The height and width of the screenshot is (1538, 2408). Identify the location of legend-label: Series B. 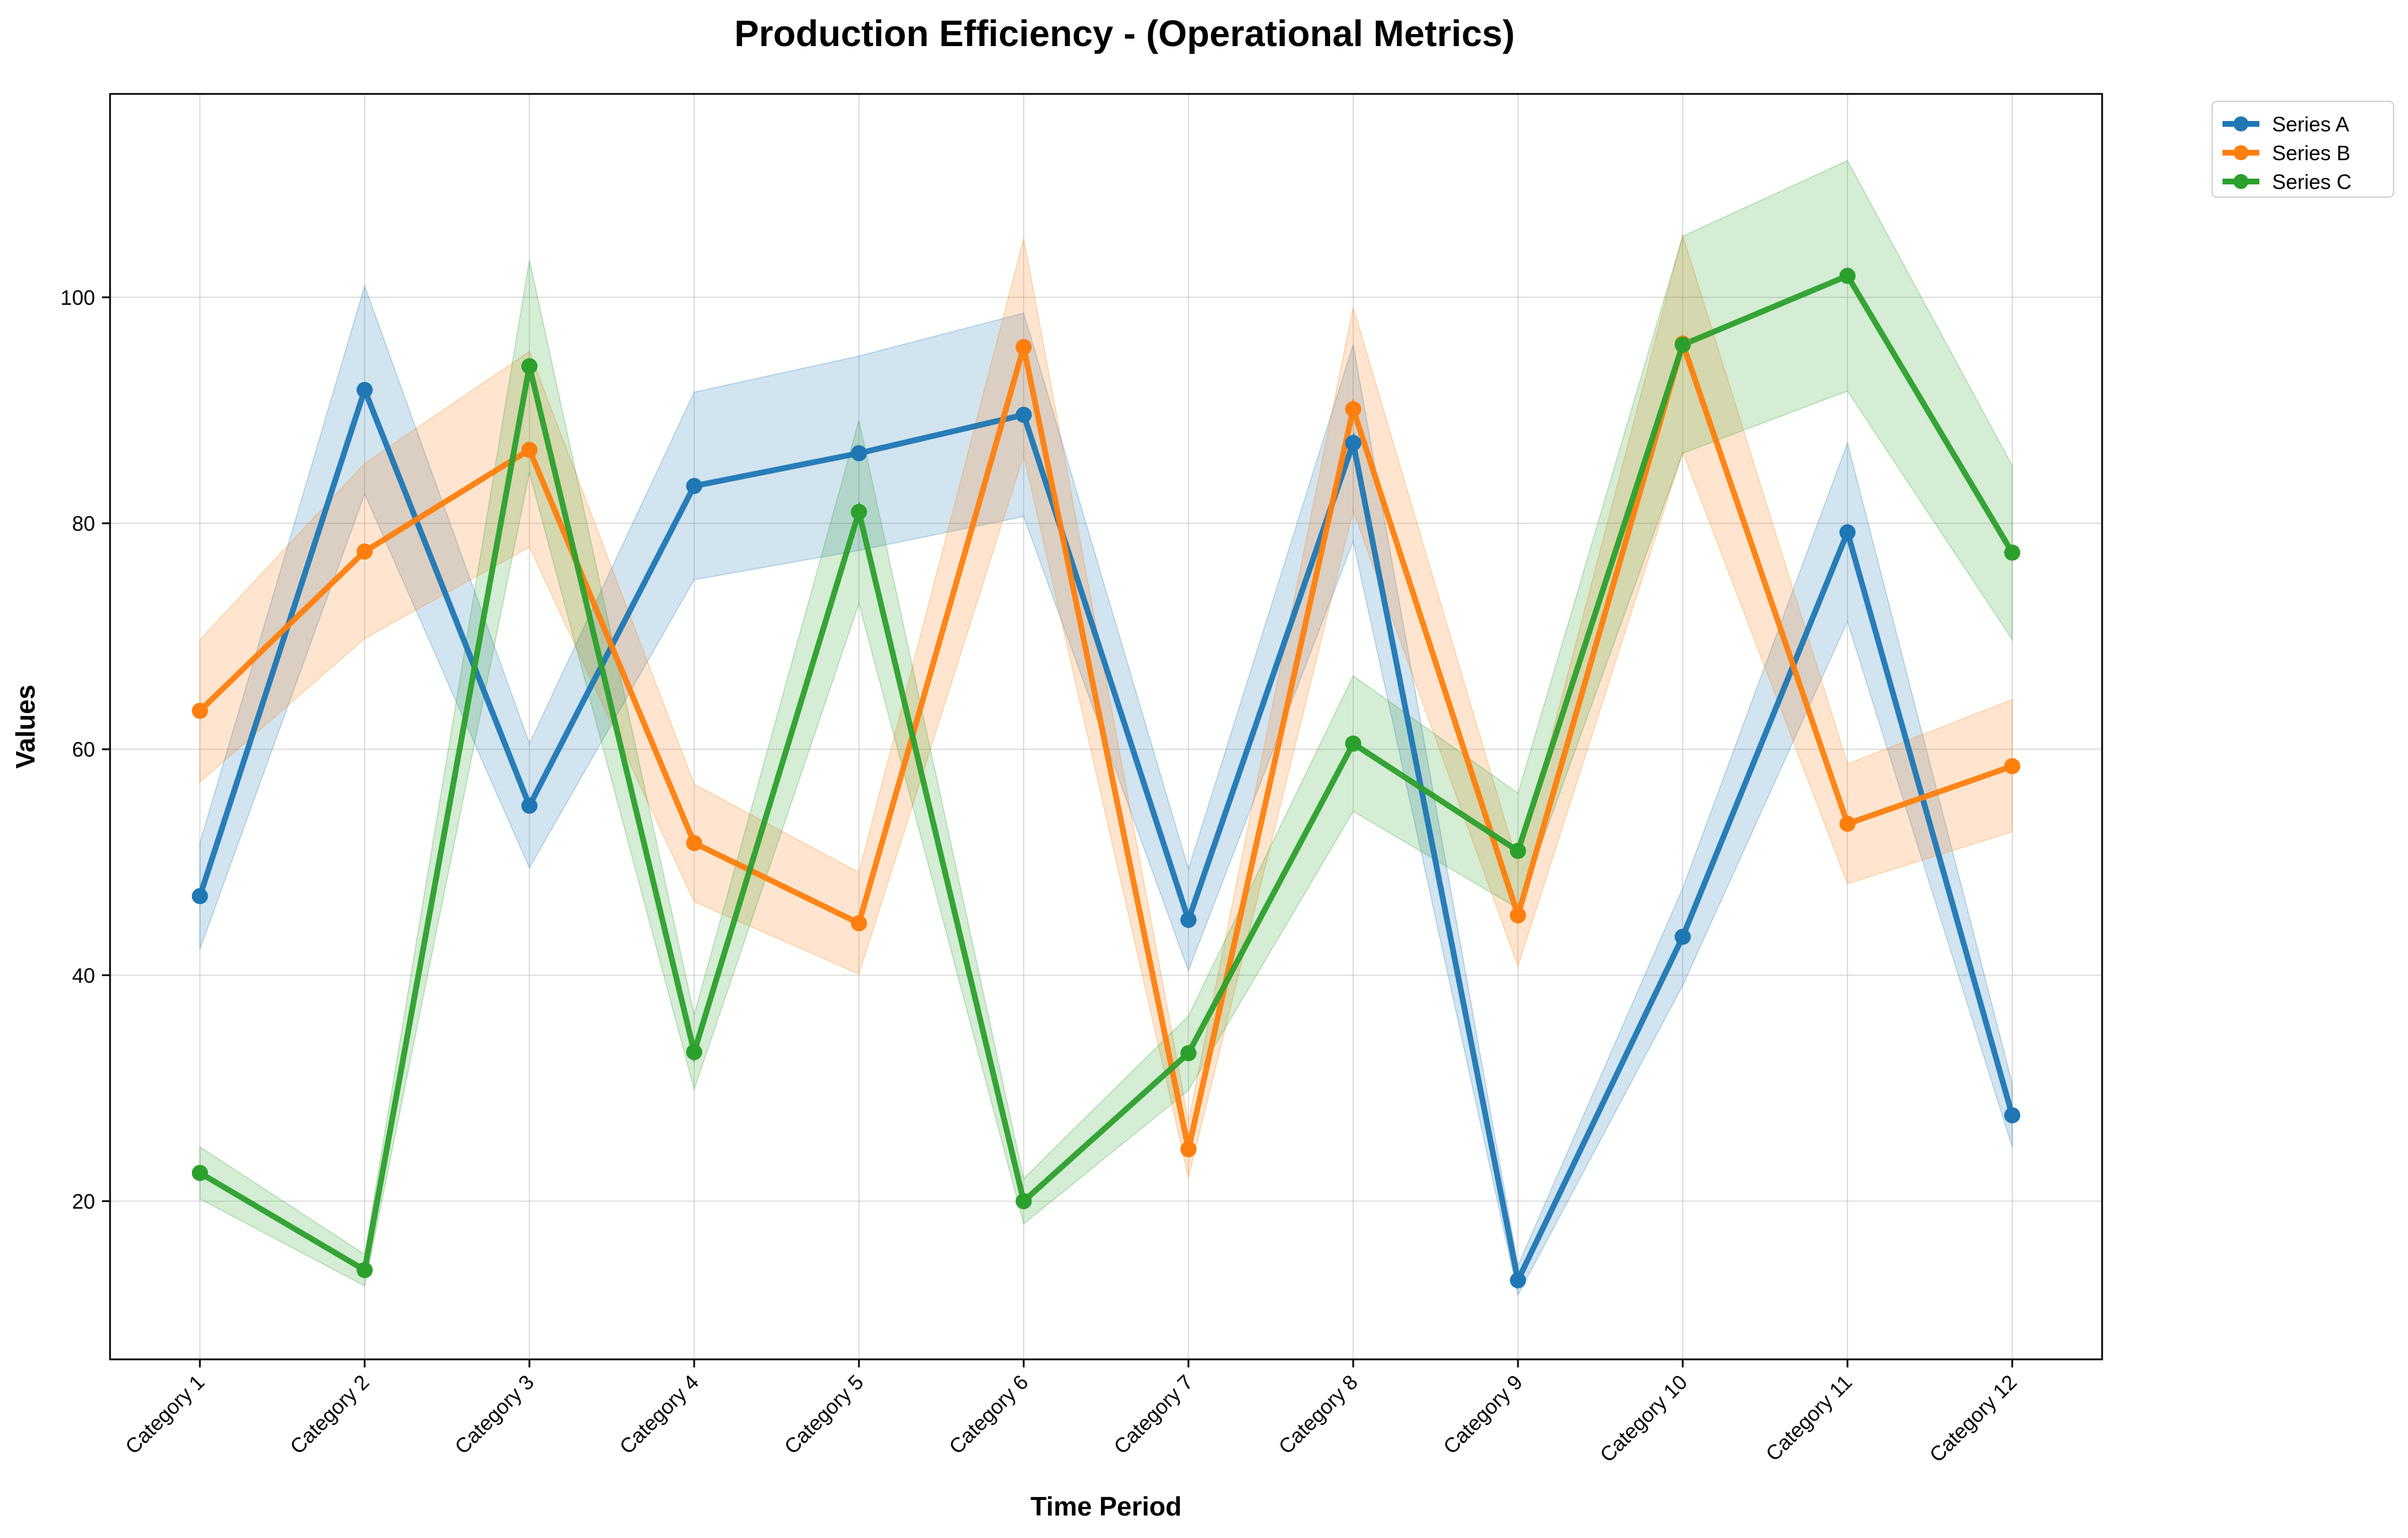
(2311, 153).